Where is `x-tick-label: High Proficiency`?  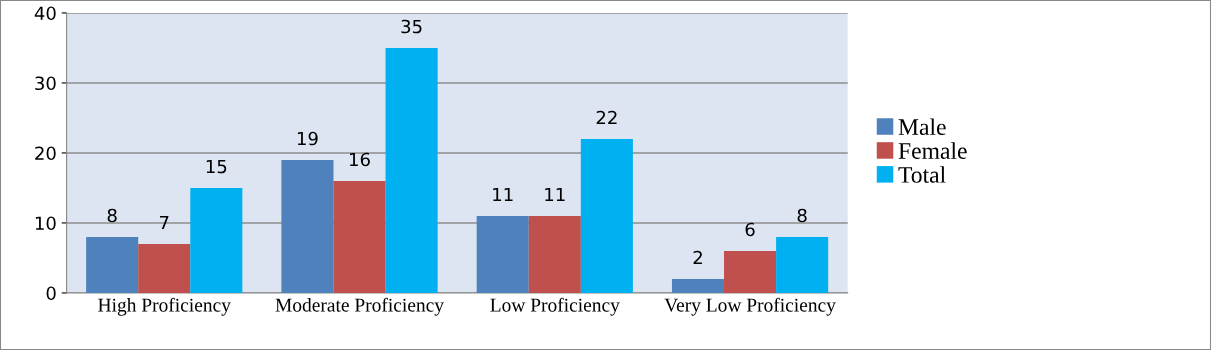
x-tick-label: High Proficiency is located at coordinates (164, 306).